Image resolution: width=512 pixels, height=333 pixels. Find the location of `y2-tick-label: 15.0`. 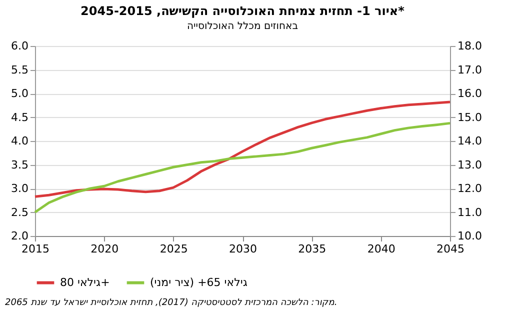

y2-tick-label: 15.0 is located at coordinates (470, 117).